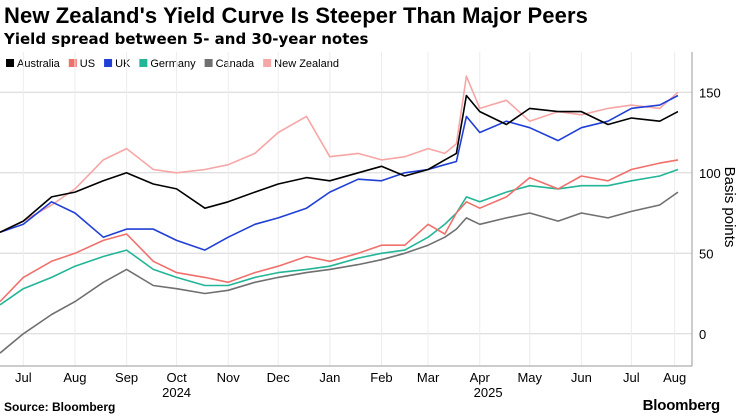  What do you see at coordinates (176, 377) in the screenshot?
I see `x-tick-label: Oct` at bounding box center [176, 377].